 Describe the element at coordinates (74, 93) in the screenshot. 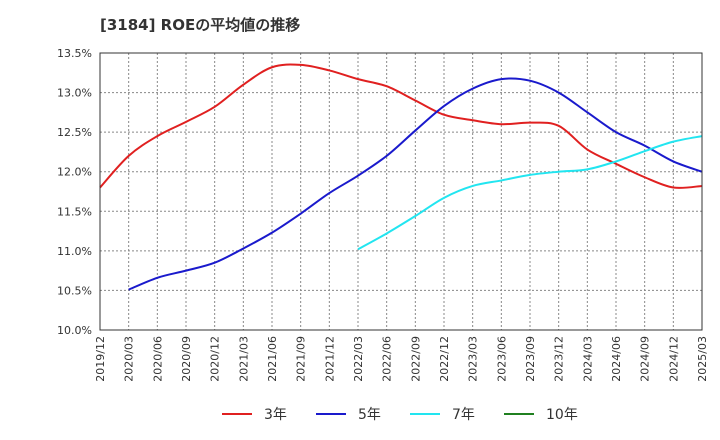

I see `y-tick-label: 13.0%` at that location.